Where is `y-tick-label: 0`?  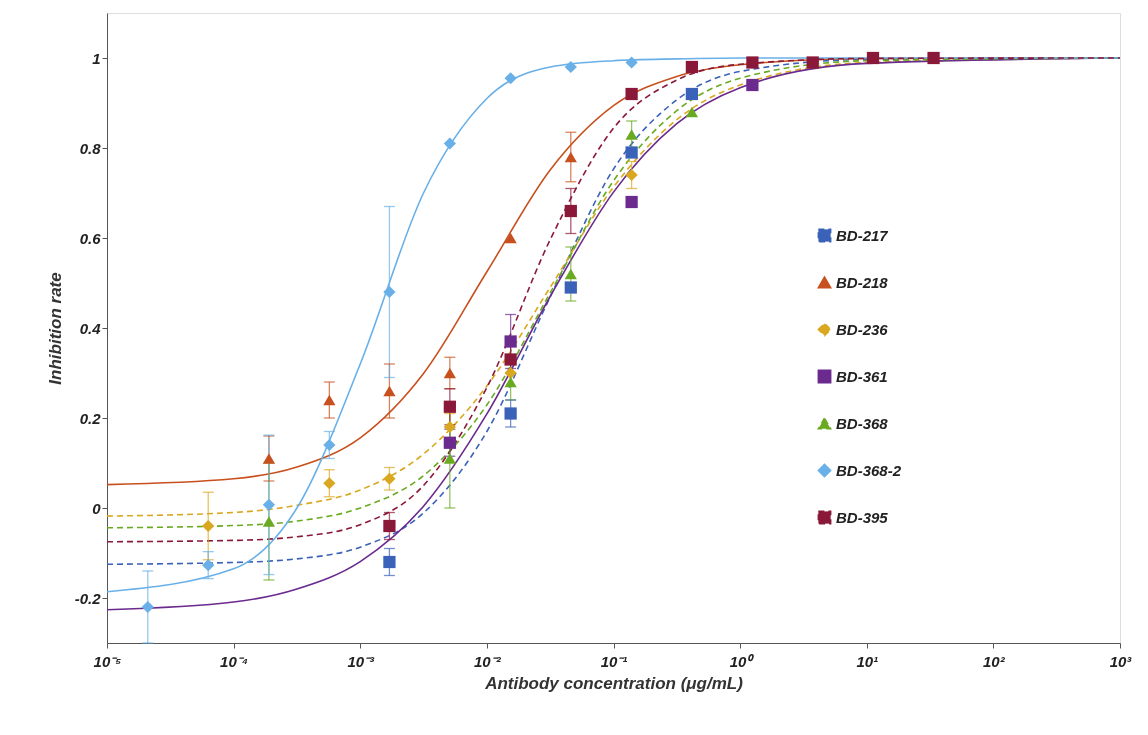 y-tick-label: 0 is located at coordinates (97, 508).